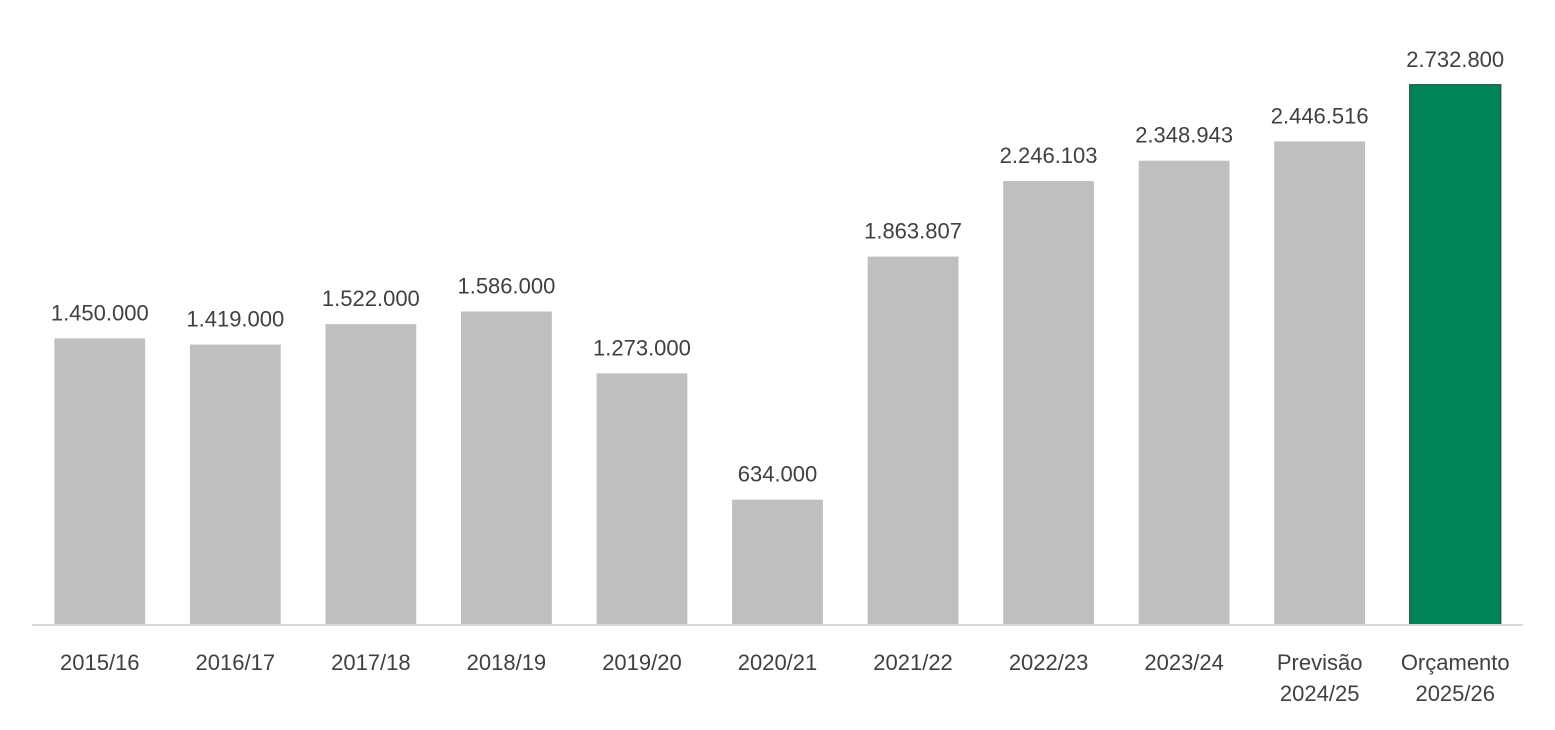 The image size is (1555, 730). What do you see at coordinates (778, 474) in the screenshot?
I see `value-label: 634.000` at bounding box center [778, 474].